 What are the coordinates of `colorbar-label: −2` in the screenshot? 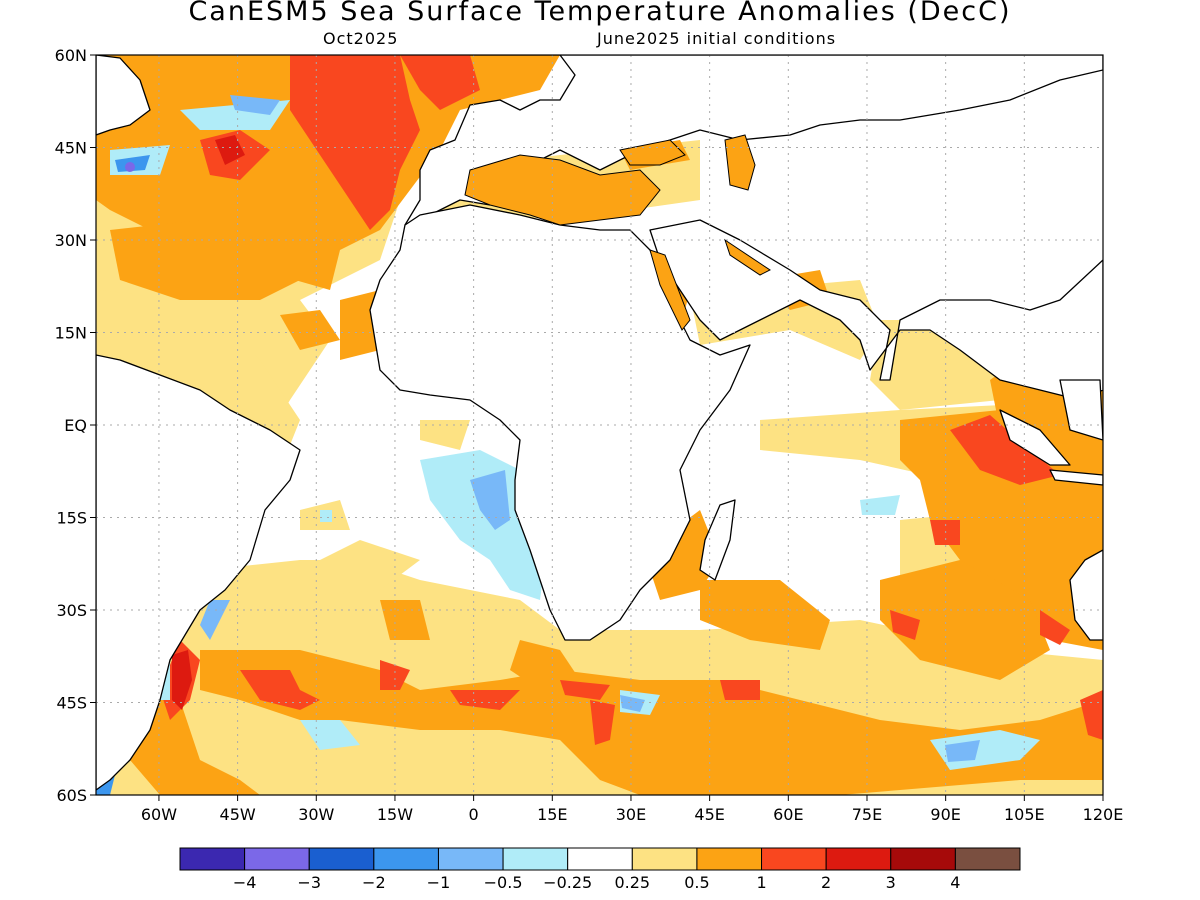 It's located at (374, 882).